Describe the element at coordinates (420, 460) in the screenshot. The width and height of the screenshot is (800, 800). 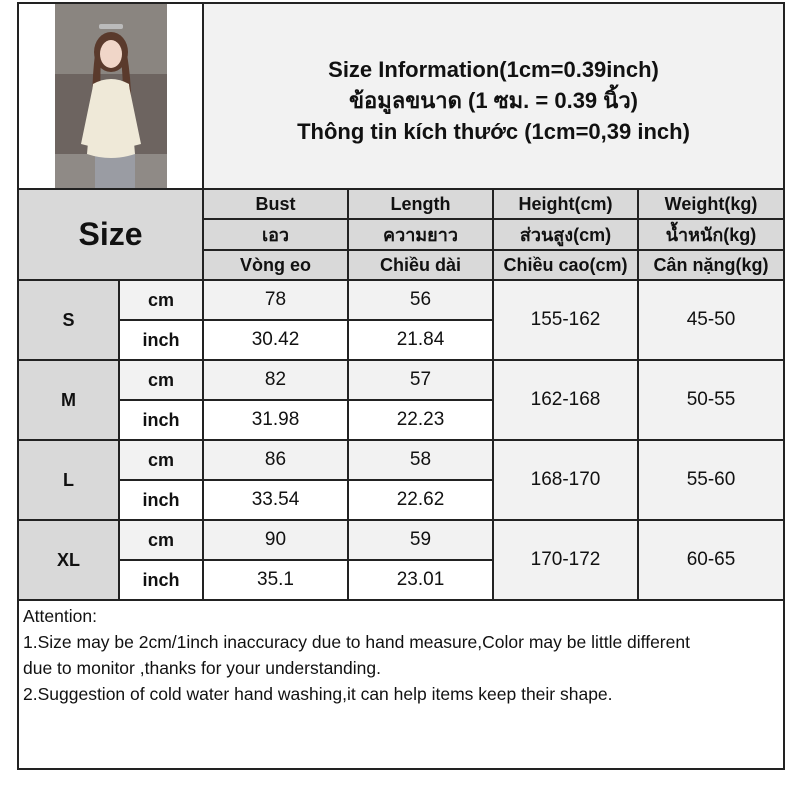
I see `length-cm: 58` at that location.